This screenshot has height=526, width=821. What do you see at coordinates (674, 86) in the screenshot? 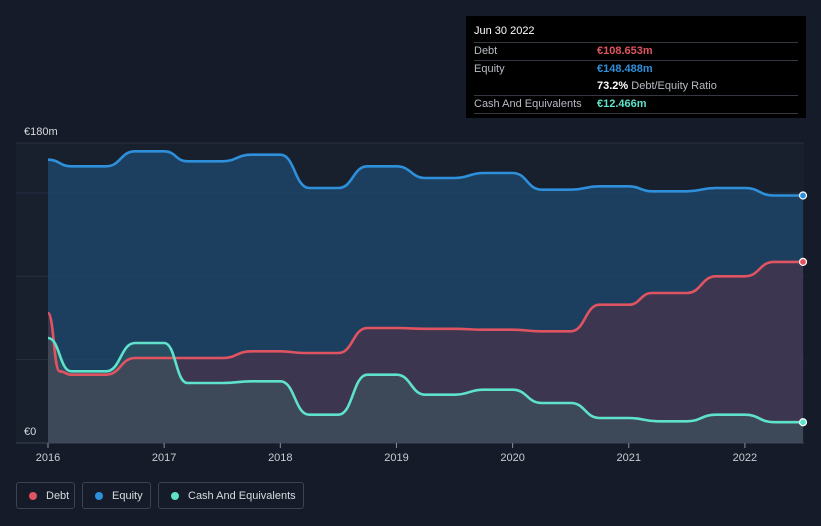
I see `tooltip-ratio-label: Debt/Equity Ratio` at bounding box center [674, 86].